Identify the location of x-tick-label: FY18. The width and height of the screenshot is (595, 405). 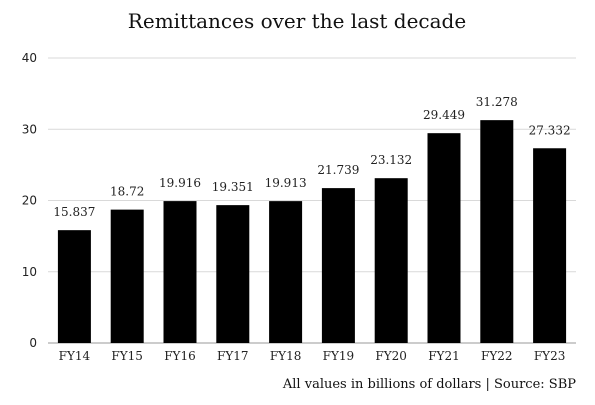
(286, 356).